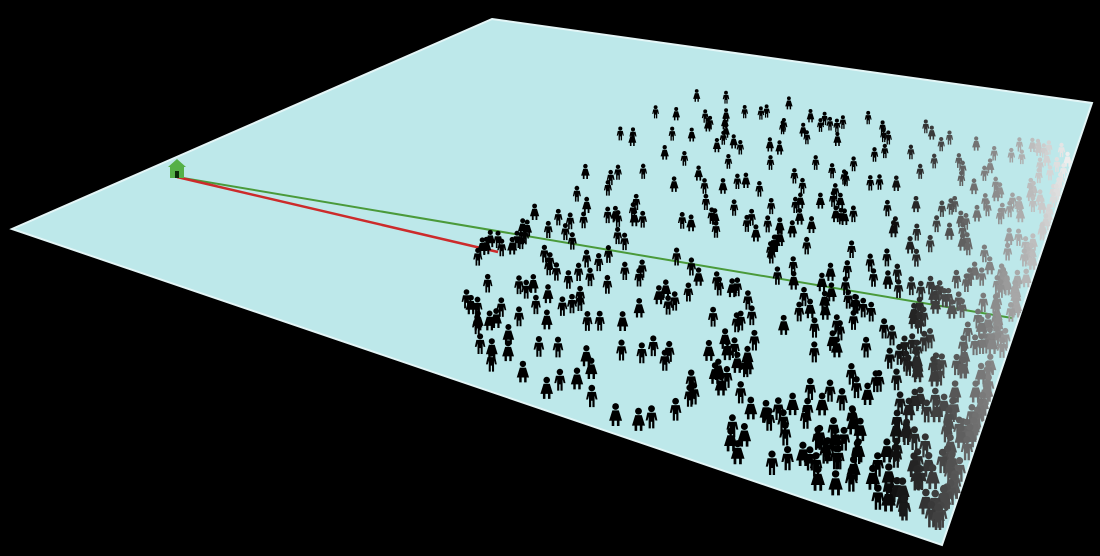 Image resolution: width=1100 pixels, height=556 pixels. What do you see at coordinates (177, 168) in the screenshot?
I see `house-icon` at bounding box center [177, 168].